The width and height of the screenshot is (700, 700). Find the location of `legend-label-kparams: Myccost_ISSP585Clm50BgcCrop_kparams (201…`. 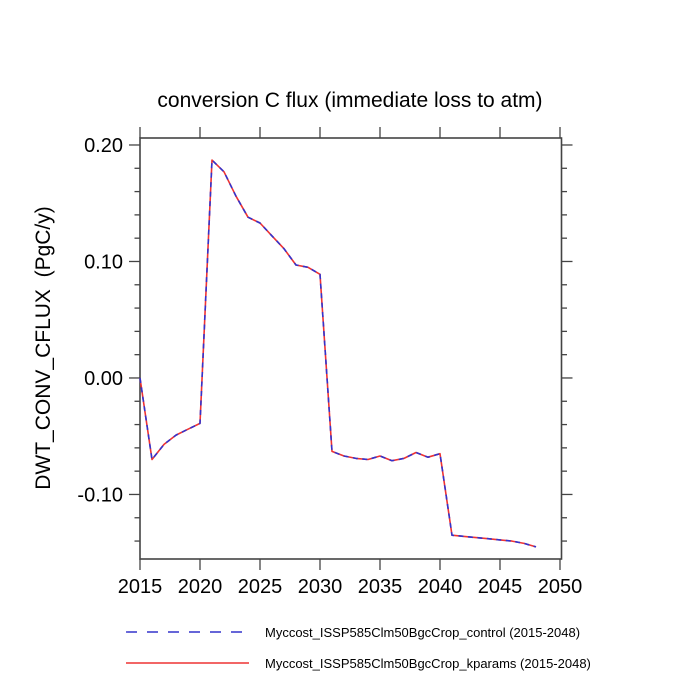

legend-label-kparams: Myccost_ISSP585Clm50BgcCrop_kparams (201… is located at coordinates (428, 663).